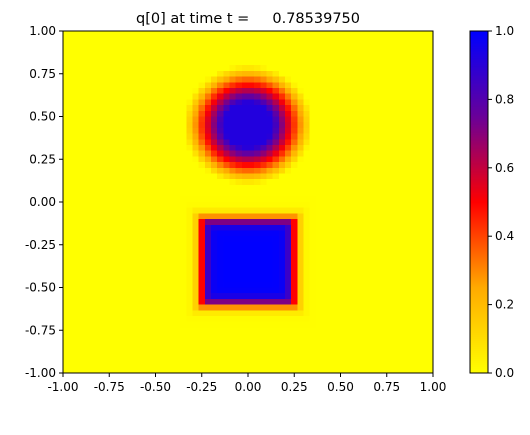  Describe the element at coordinates (248, 387) in the screenshot. I see `x-tick-label: 0.00` at that location.